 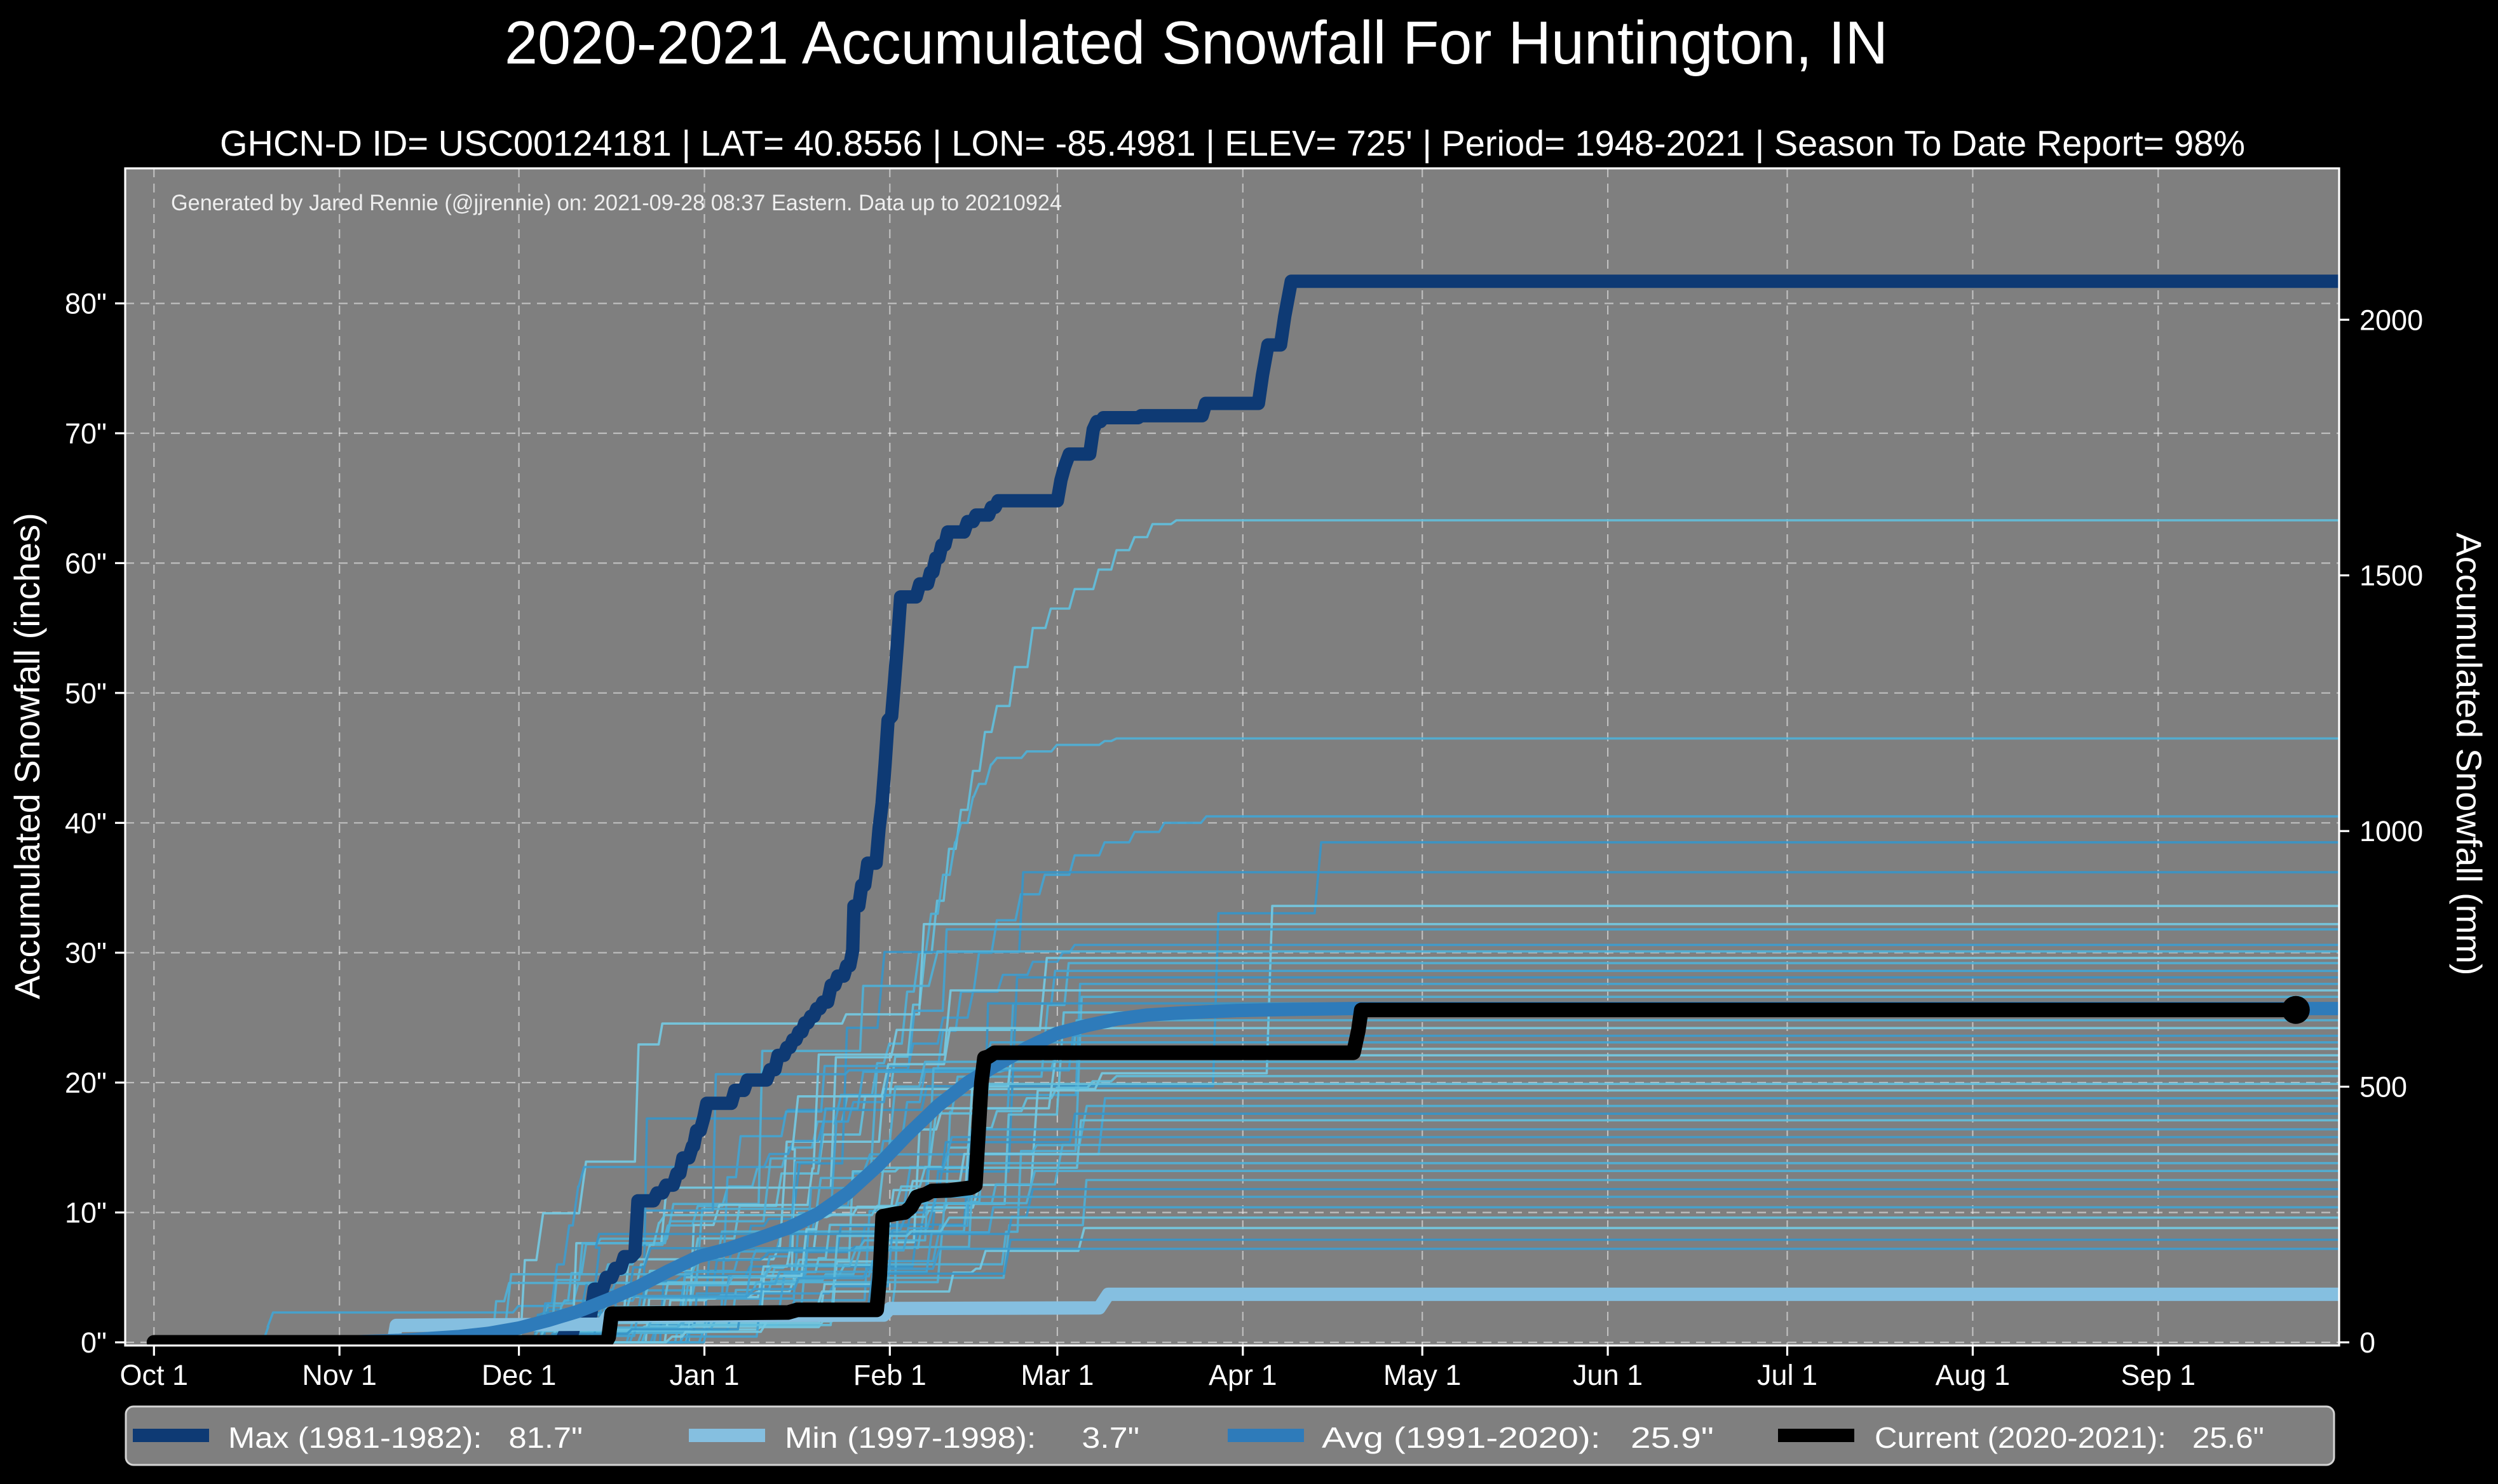 What do you see at coordinates (2367, 1342) in the screenshot?
I see `svg-text: 0` at bounding box center [2367, 1342].